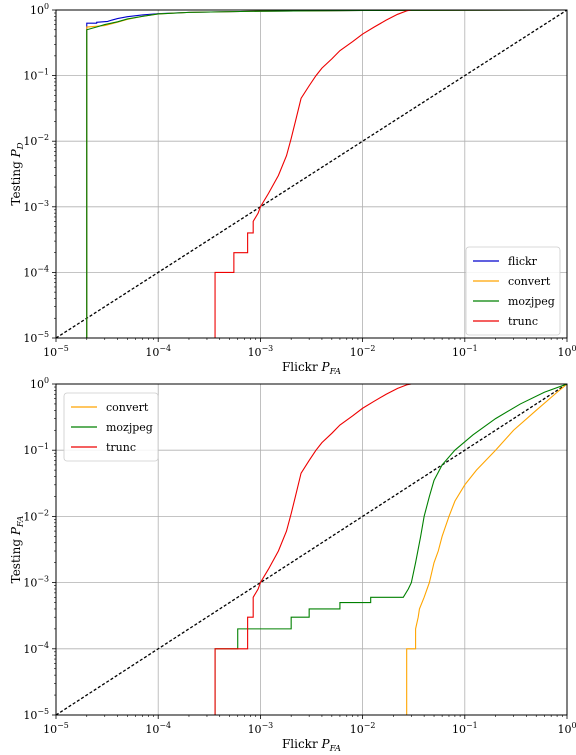 This screenshot has height=755, width=576. I want to click on y-axis-label: Testing PD, so click(17, 173).